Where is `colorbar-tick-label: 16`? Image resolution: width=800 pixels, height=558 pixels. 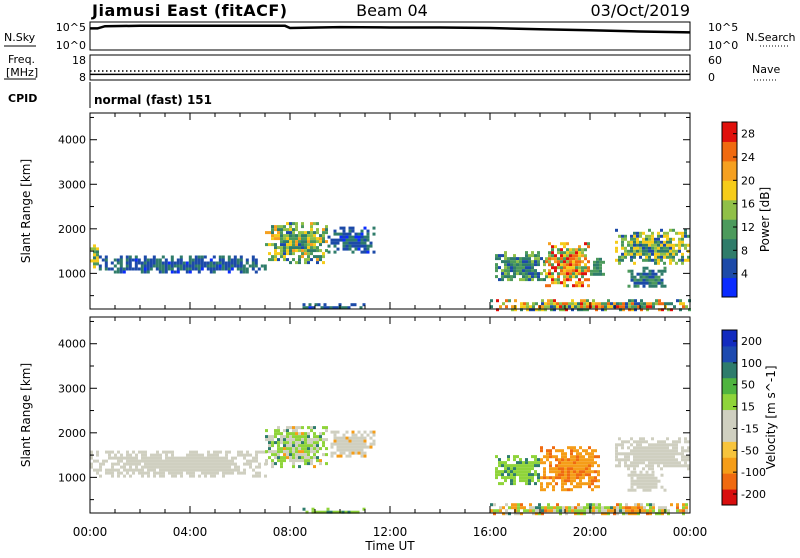 colorbar-tick-label: 16 is located at coordinates (748, 204).